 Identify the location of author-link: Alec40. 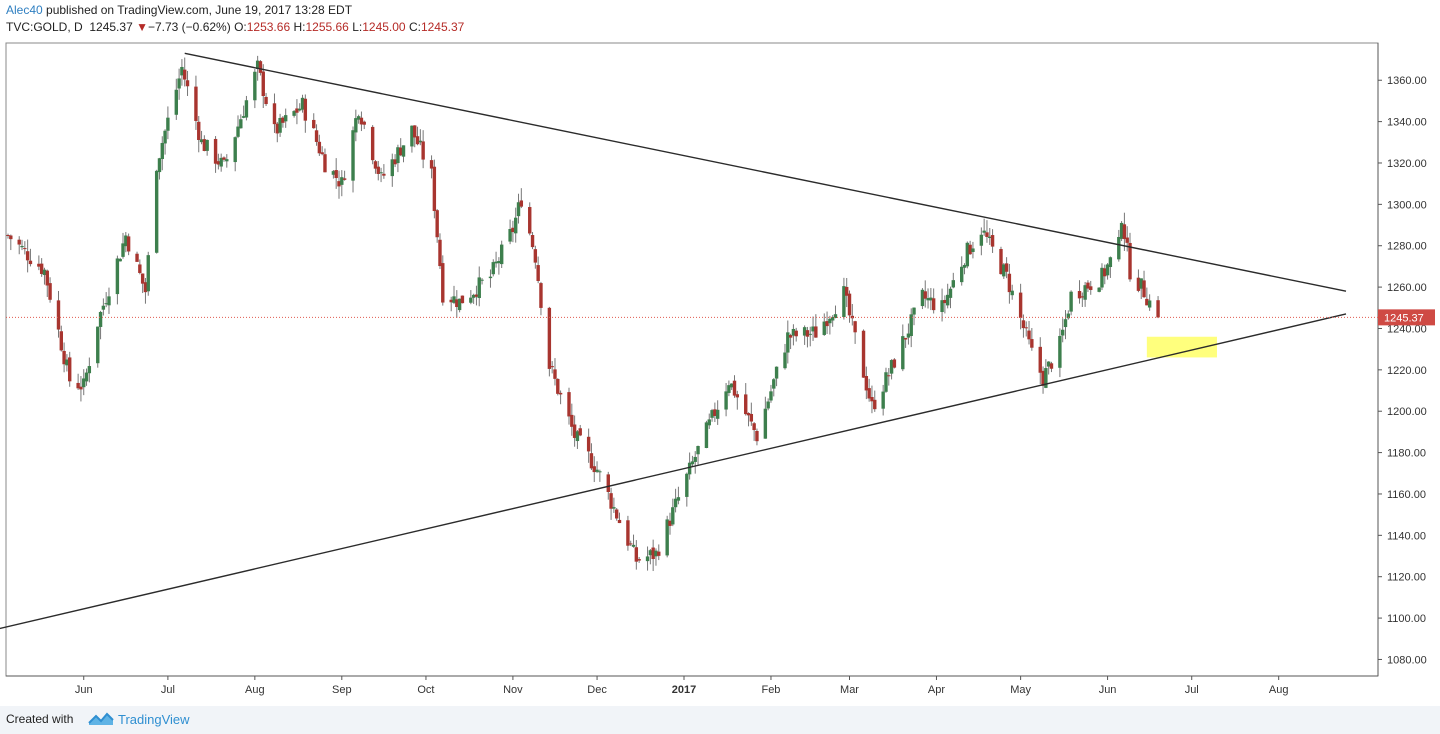
(24, 10).